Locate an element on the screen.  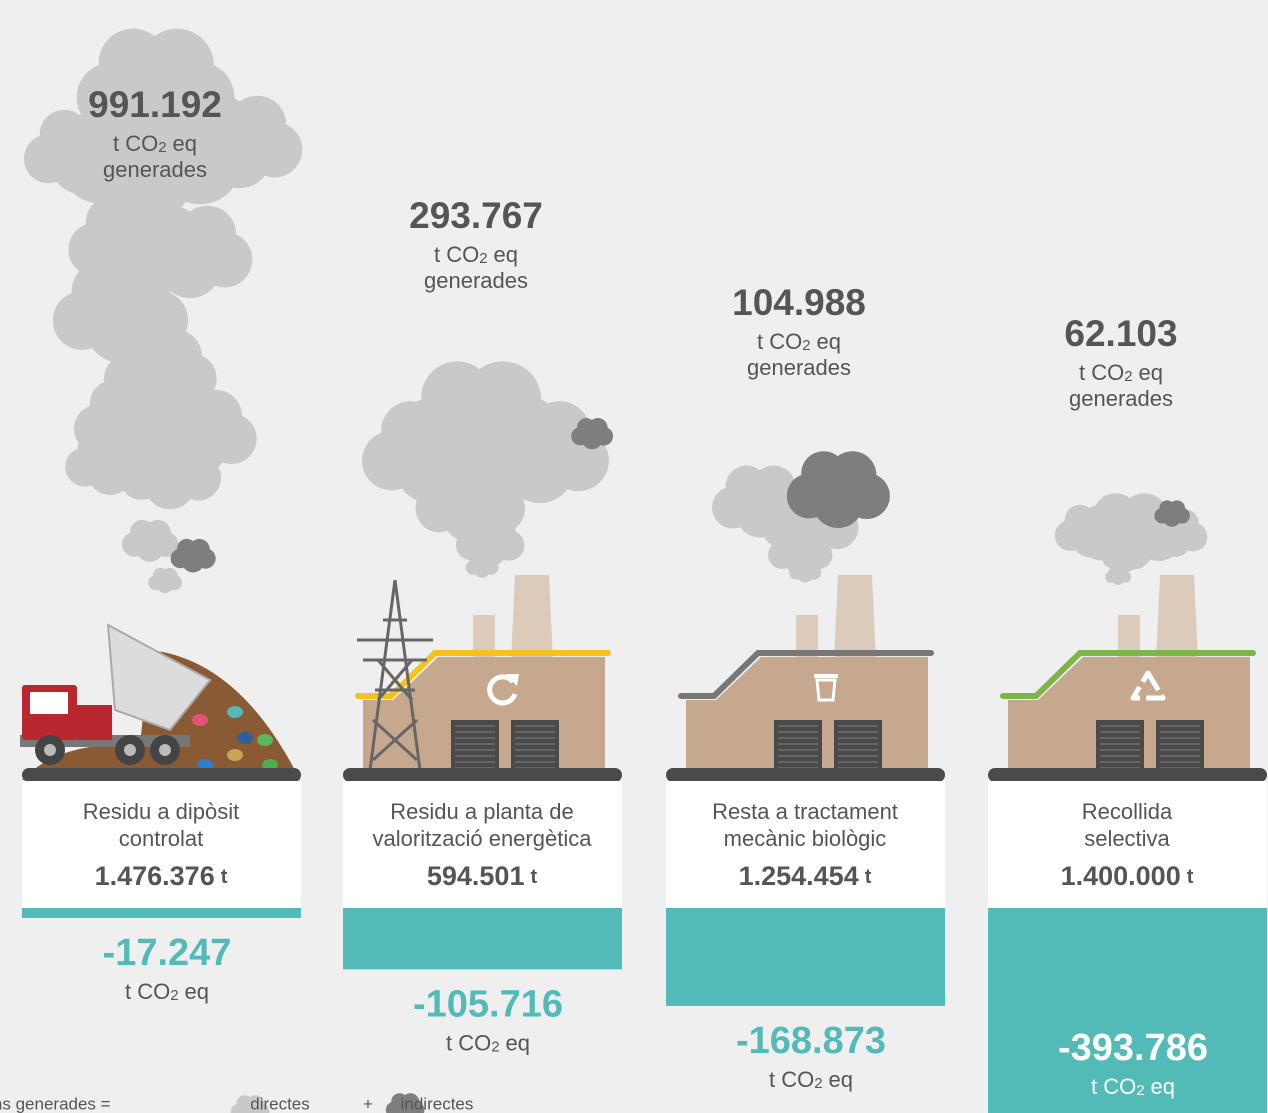
icon-trash-lid is located at coordinates (826, 676).